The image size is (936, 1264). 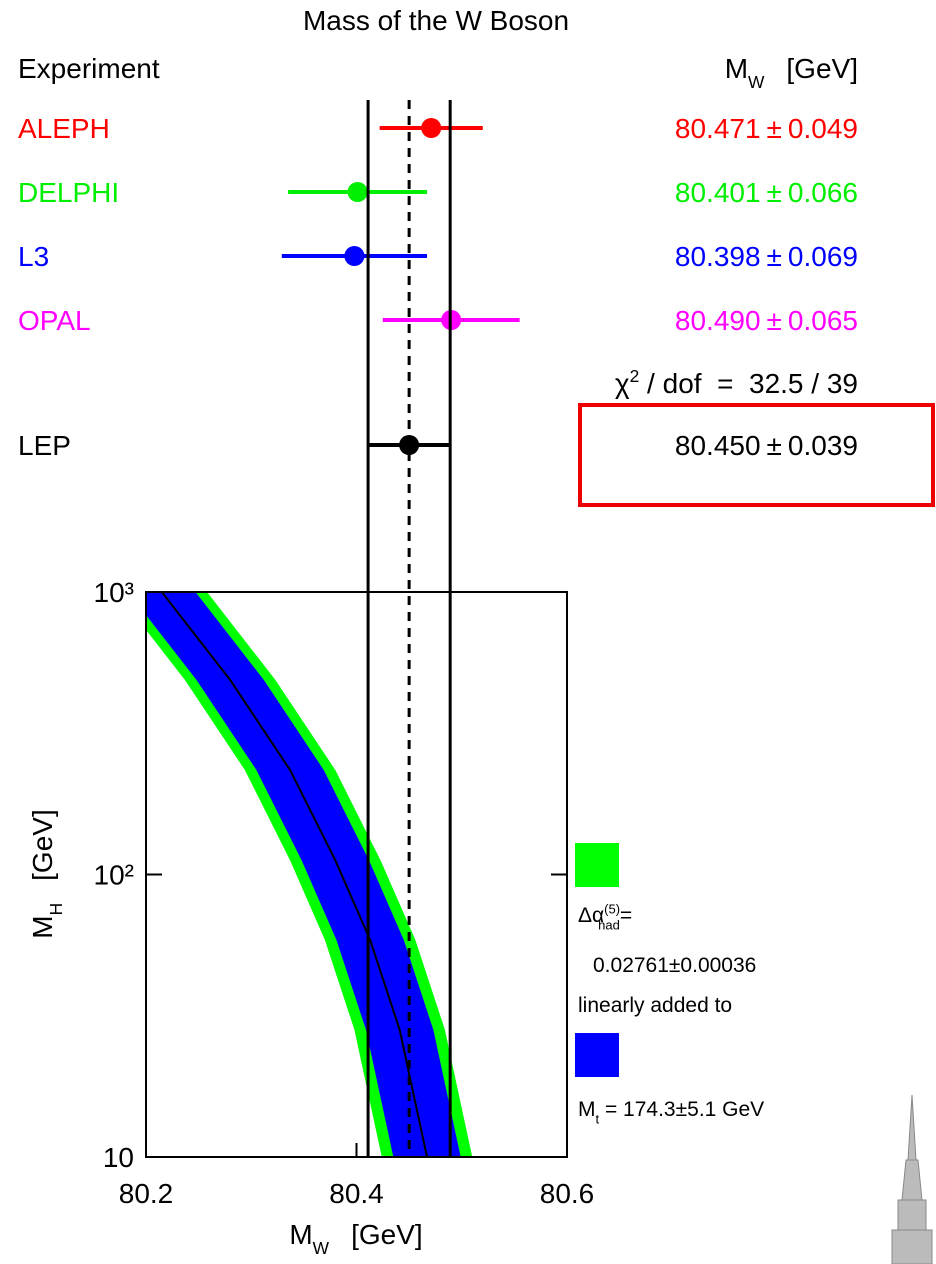 What do you see at coordinates (356, 1193) in the screenshot?
I see `x-tick-label: 80.4` at bounding box center [356, 1193].